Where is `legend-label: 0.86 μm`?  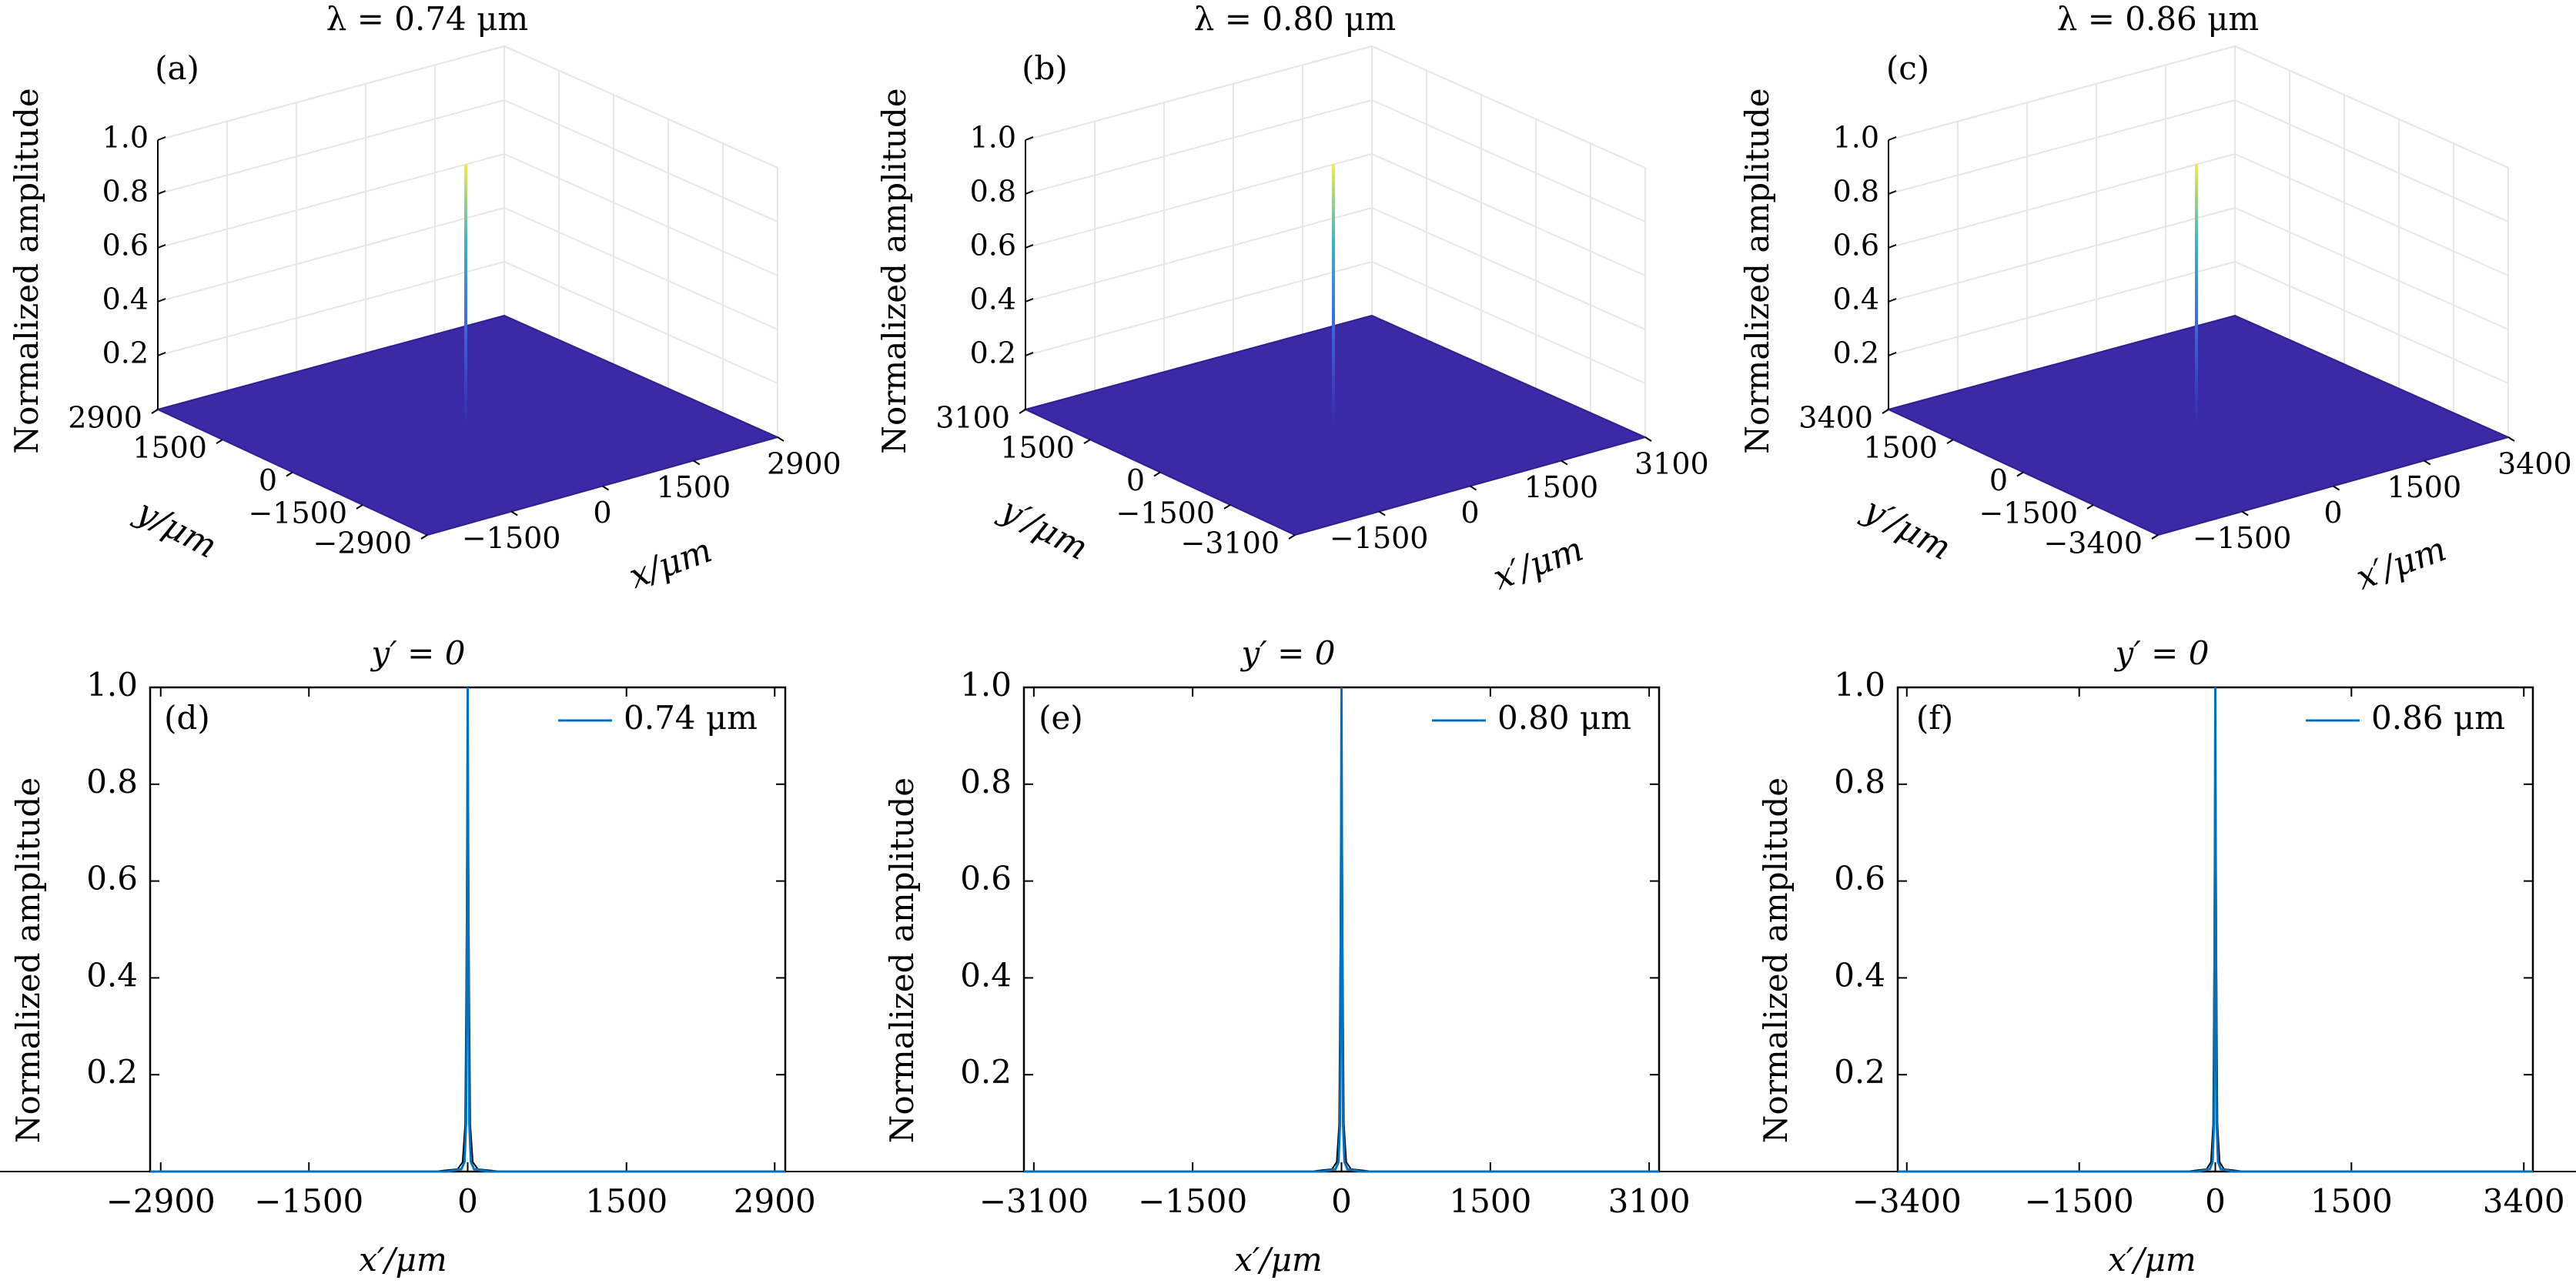 legend-label: 0.86 μm is located at coordinates (2438, 718).